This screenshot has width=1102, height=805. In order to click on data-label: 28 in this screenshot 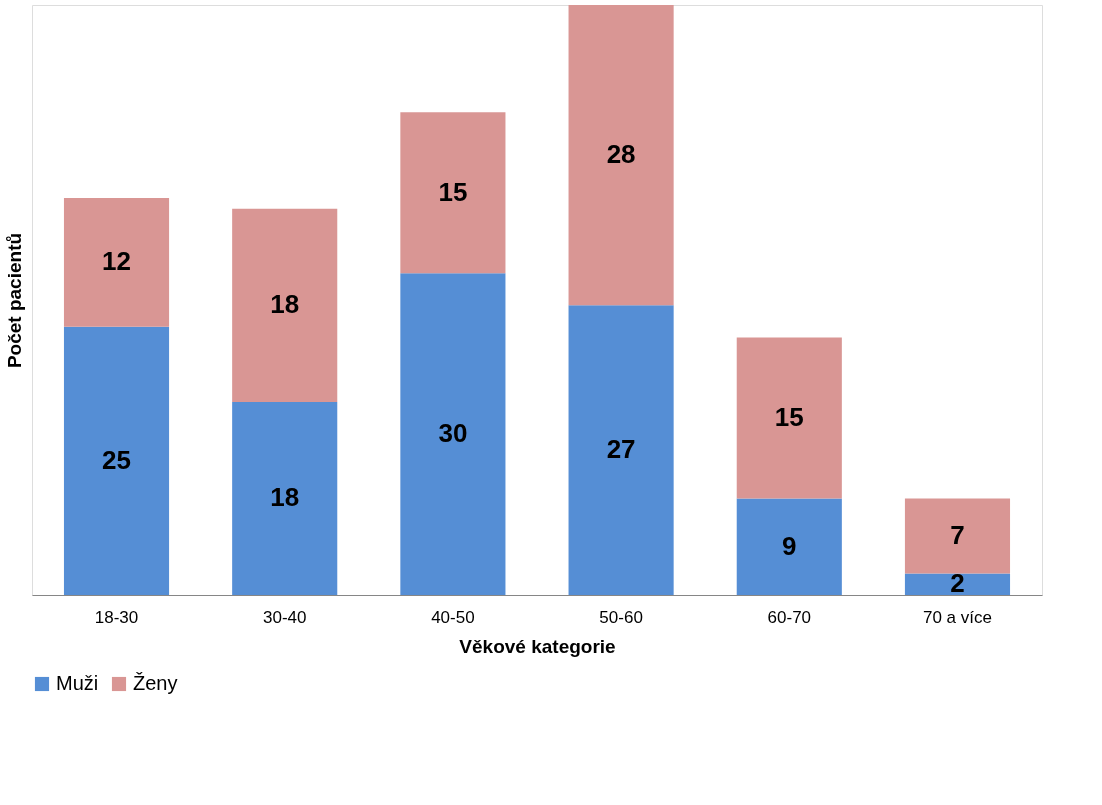, I will do `click(621, 154)`.